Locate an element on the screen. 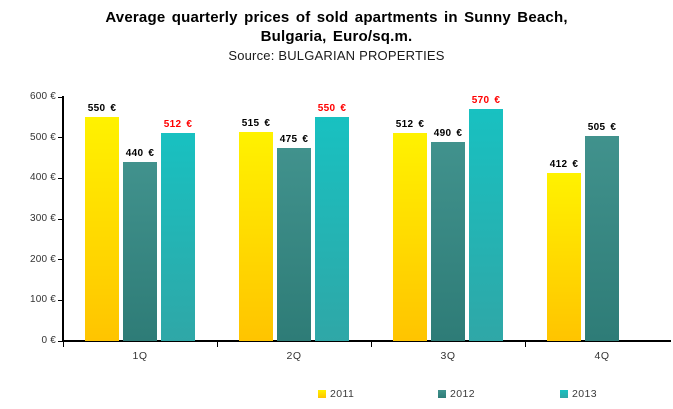 The image size is (673, 409). legend-swatch-2012 is located at coordinates (442, 394).